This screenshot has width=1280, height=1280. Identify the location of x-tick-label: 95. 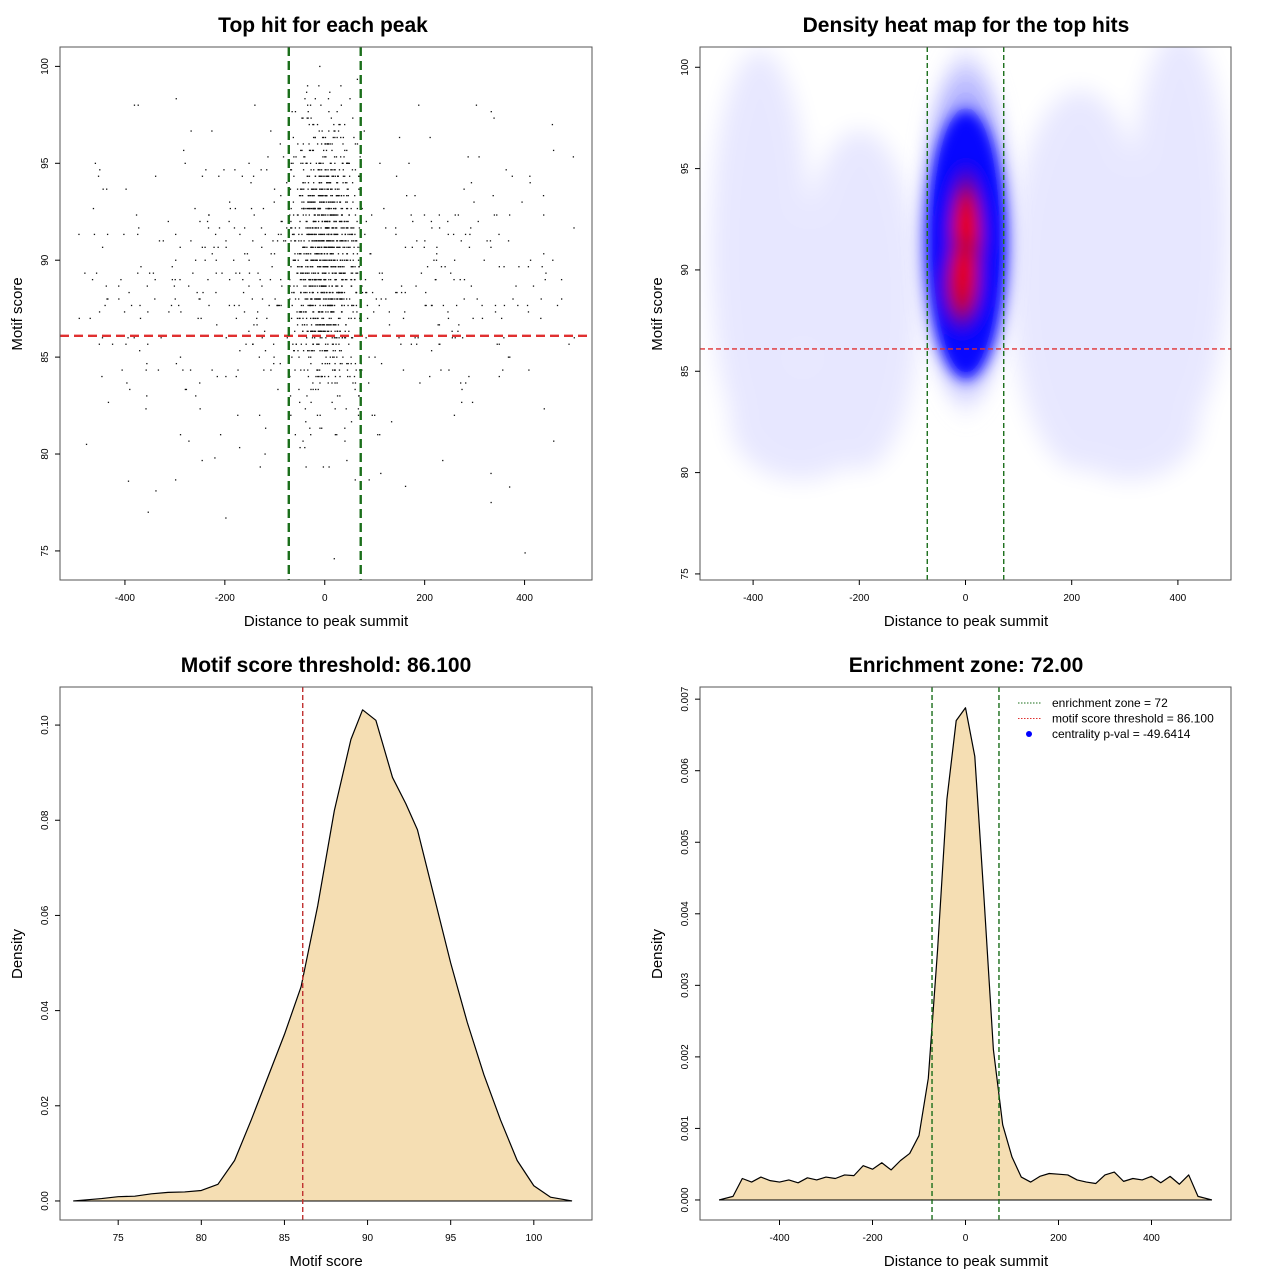
(451, 1238).